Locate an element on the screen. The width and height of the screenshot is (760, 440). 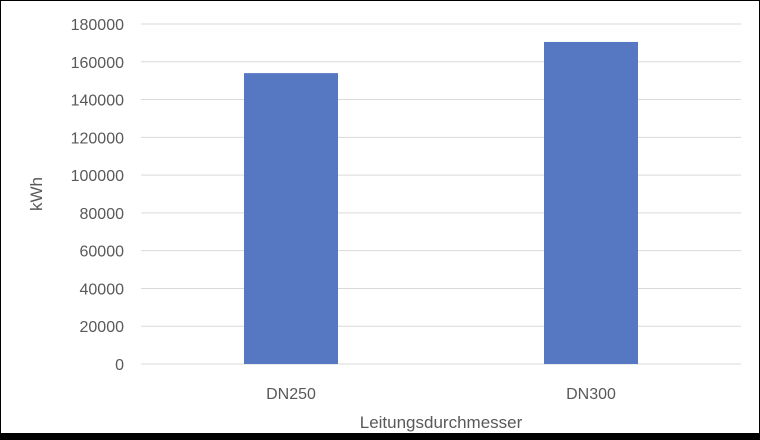
x-tick-label: DN300 is located at coordinates (591, 394).